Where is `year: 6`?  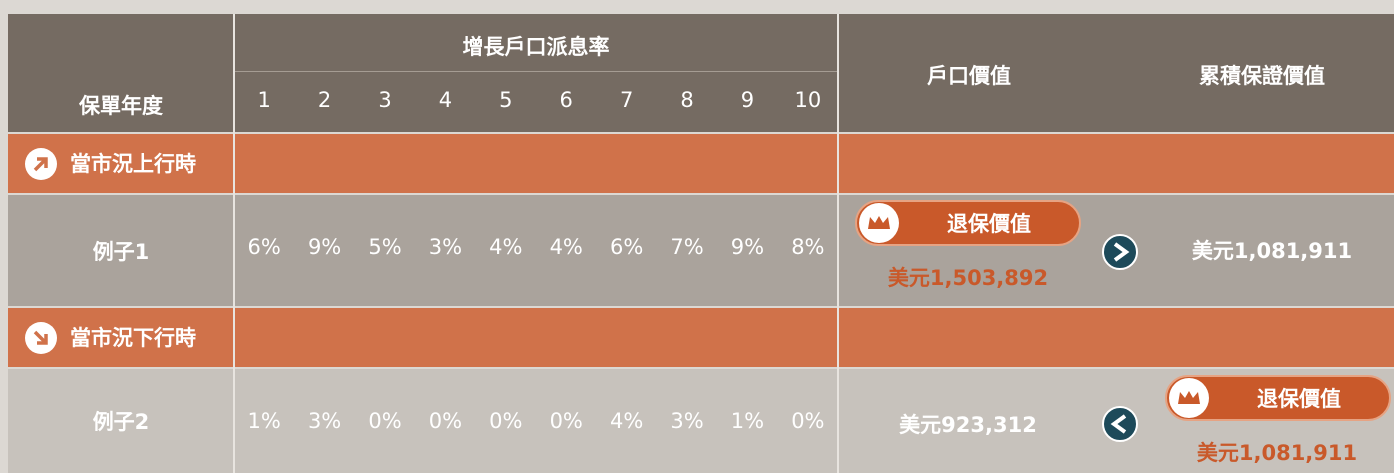
year: 6 is located at coordinates (566, 100).